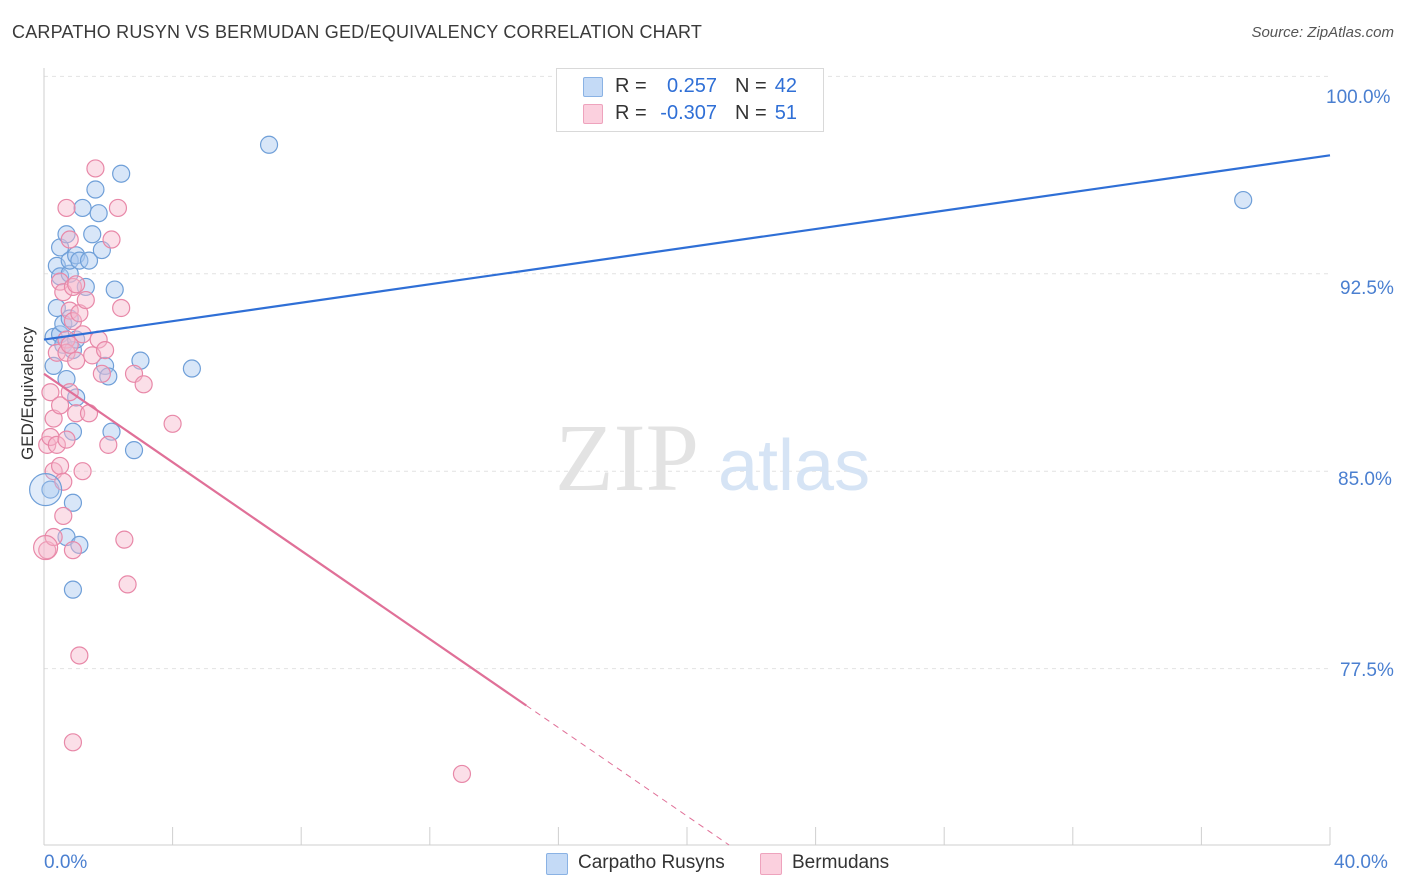  What do you see at coordinates (66, 862) in the screenshot?
I see `x-tick-min: 0.0%` at bounding box center [66, 862].